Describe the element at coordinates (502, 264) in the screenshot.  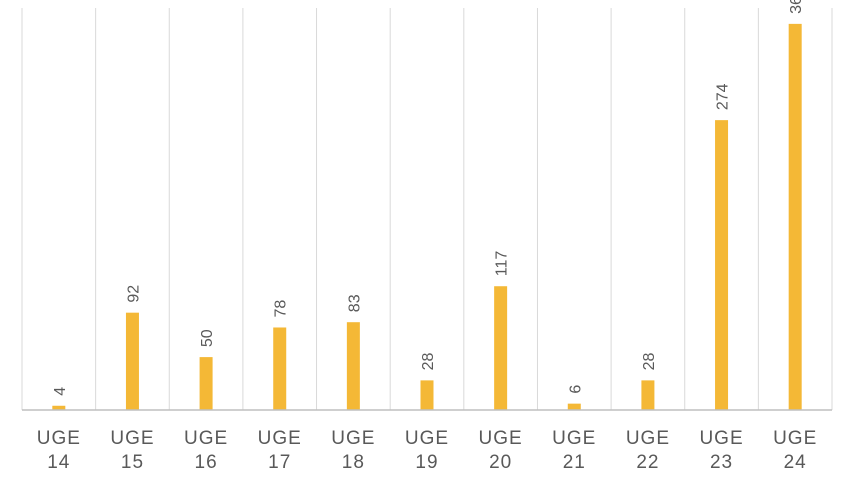
I see `data-label: 117` at that location.